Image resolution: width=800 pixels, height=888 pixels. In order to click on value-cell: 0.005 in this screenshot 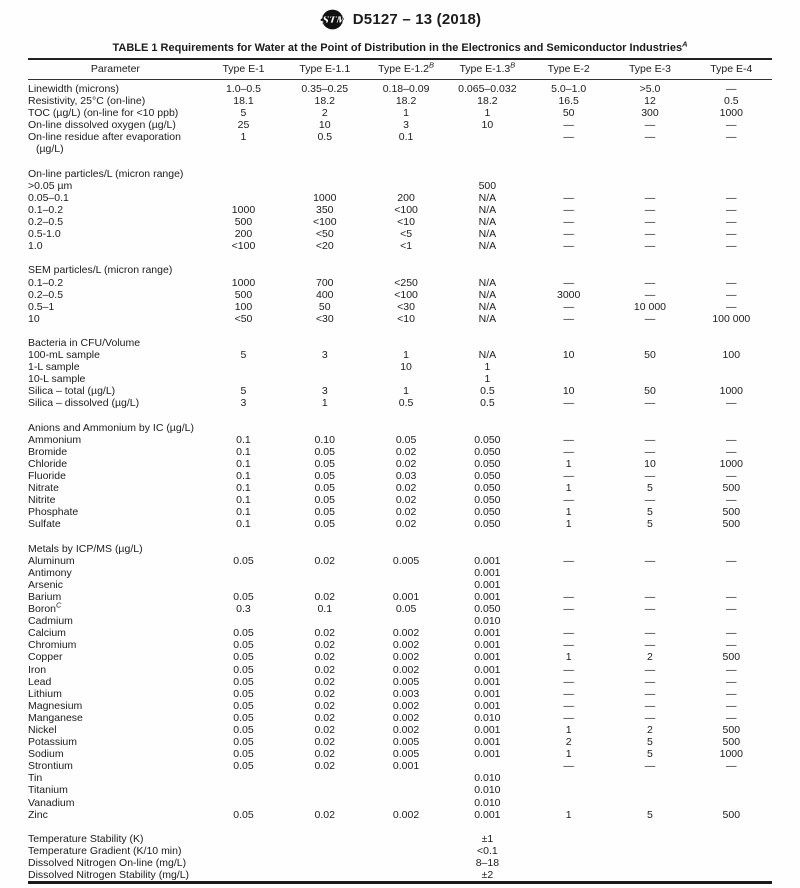, I will do `click(406, 742)`.